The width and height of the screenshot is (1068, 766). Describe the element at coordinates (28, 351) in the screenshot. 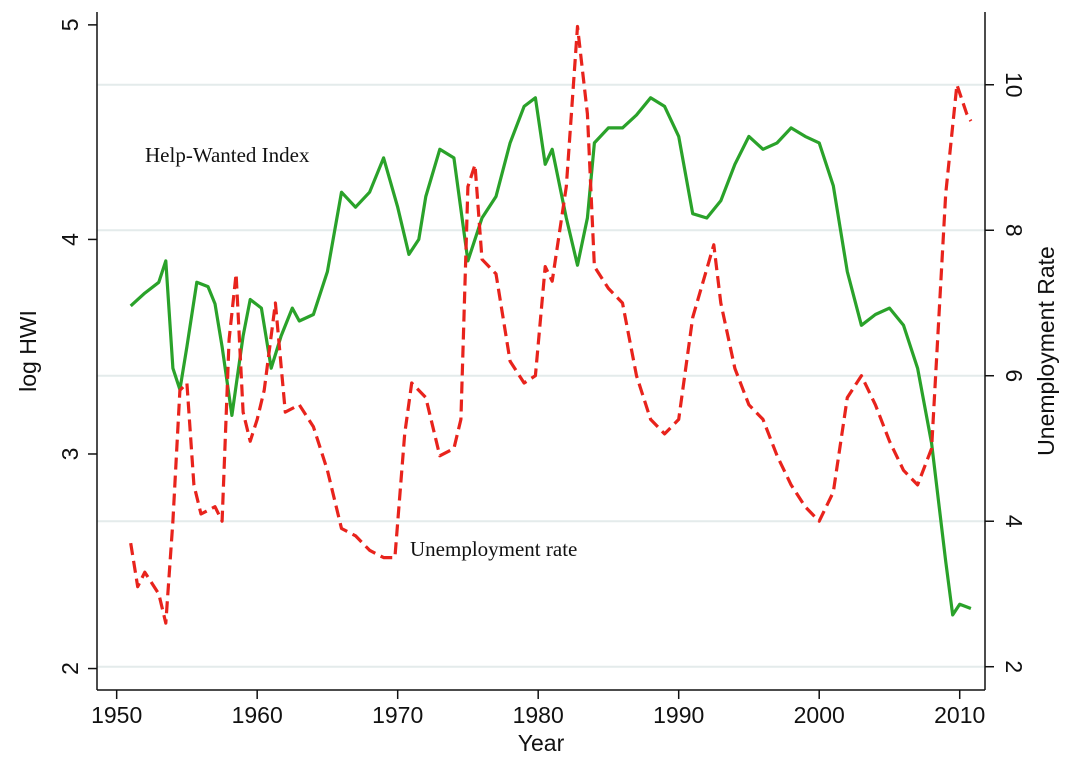

I see `y-axis-title: log HWI` at that location.